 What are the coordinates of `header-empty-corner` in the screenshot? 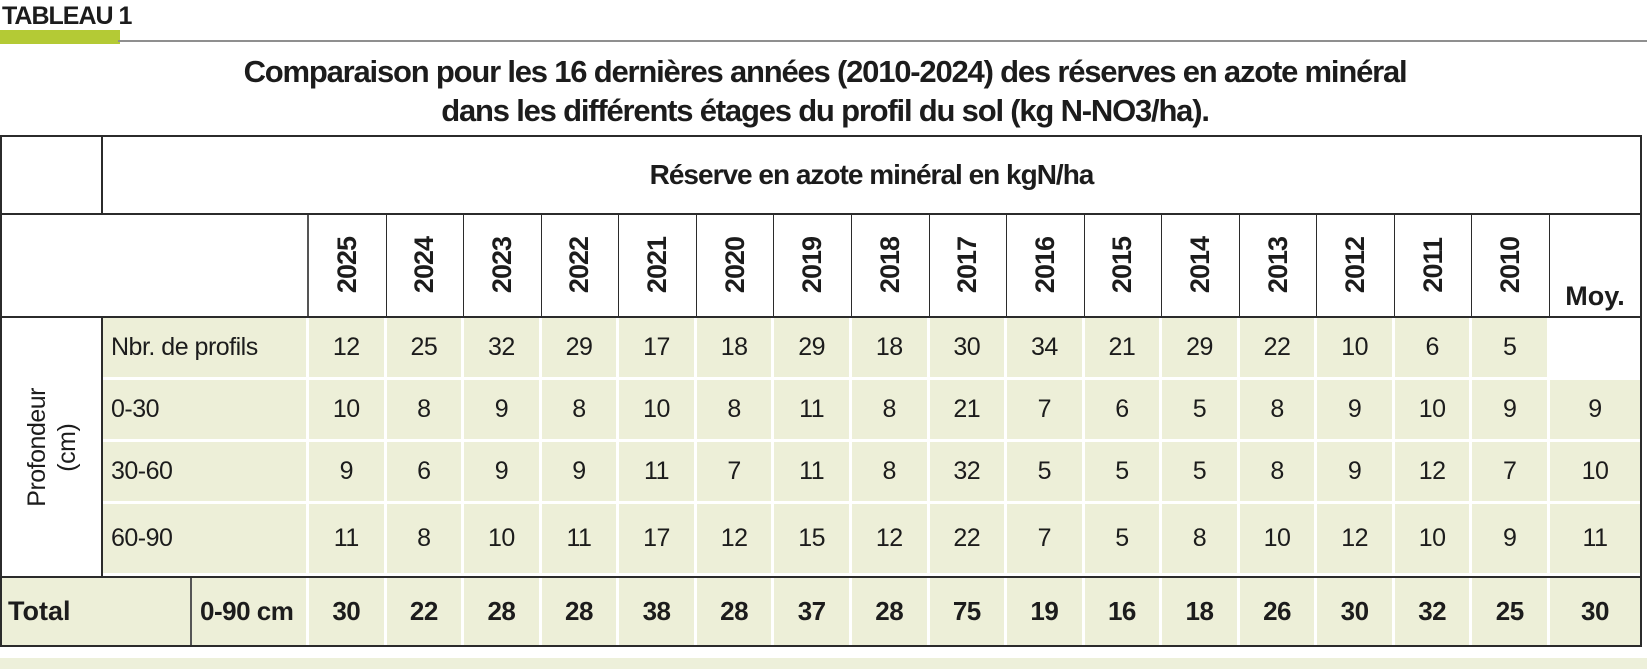 It's located at (52, 175).